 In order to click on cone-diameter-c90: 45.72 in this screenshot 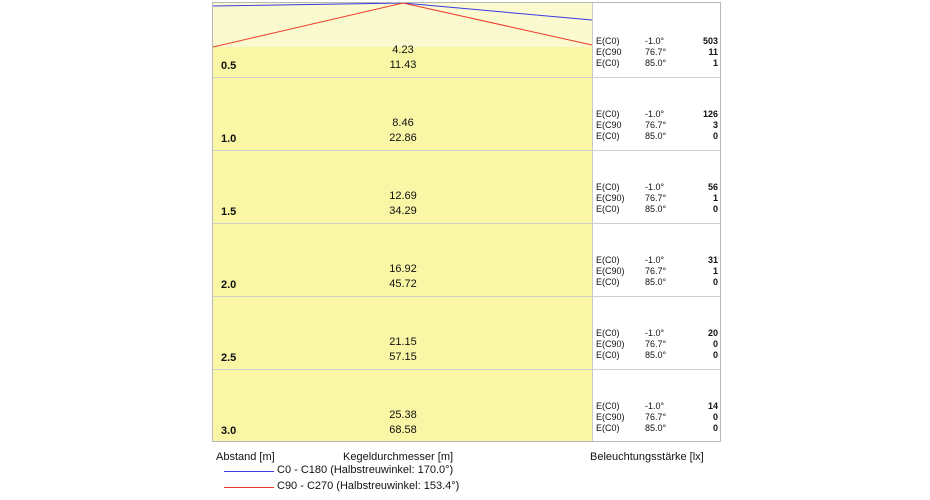, I will do `click(403, 284)`.